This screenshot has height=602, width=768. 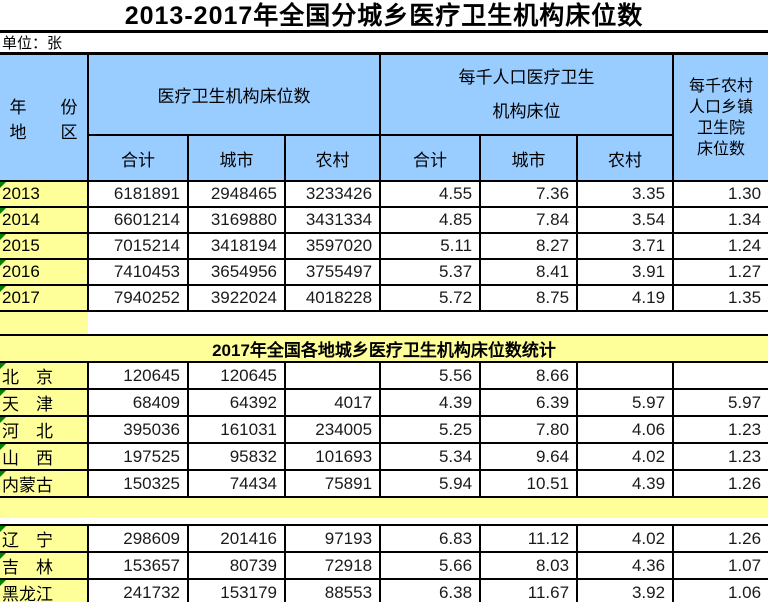 I want to click on row-label-cell: 天 津, so click(x=44, y=402).